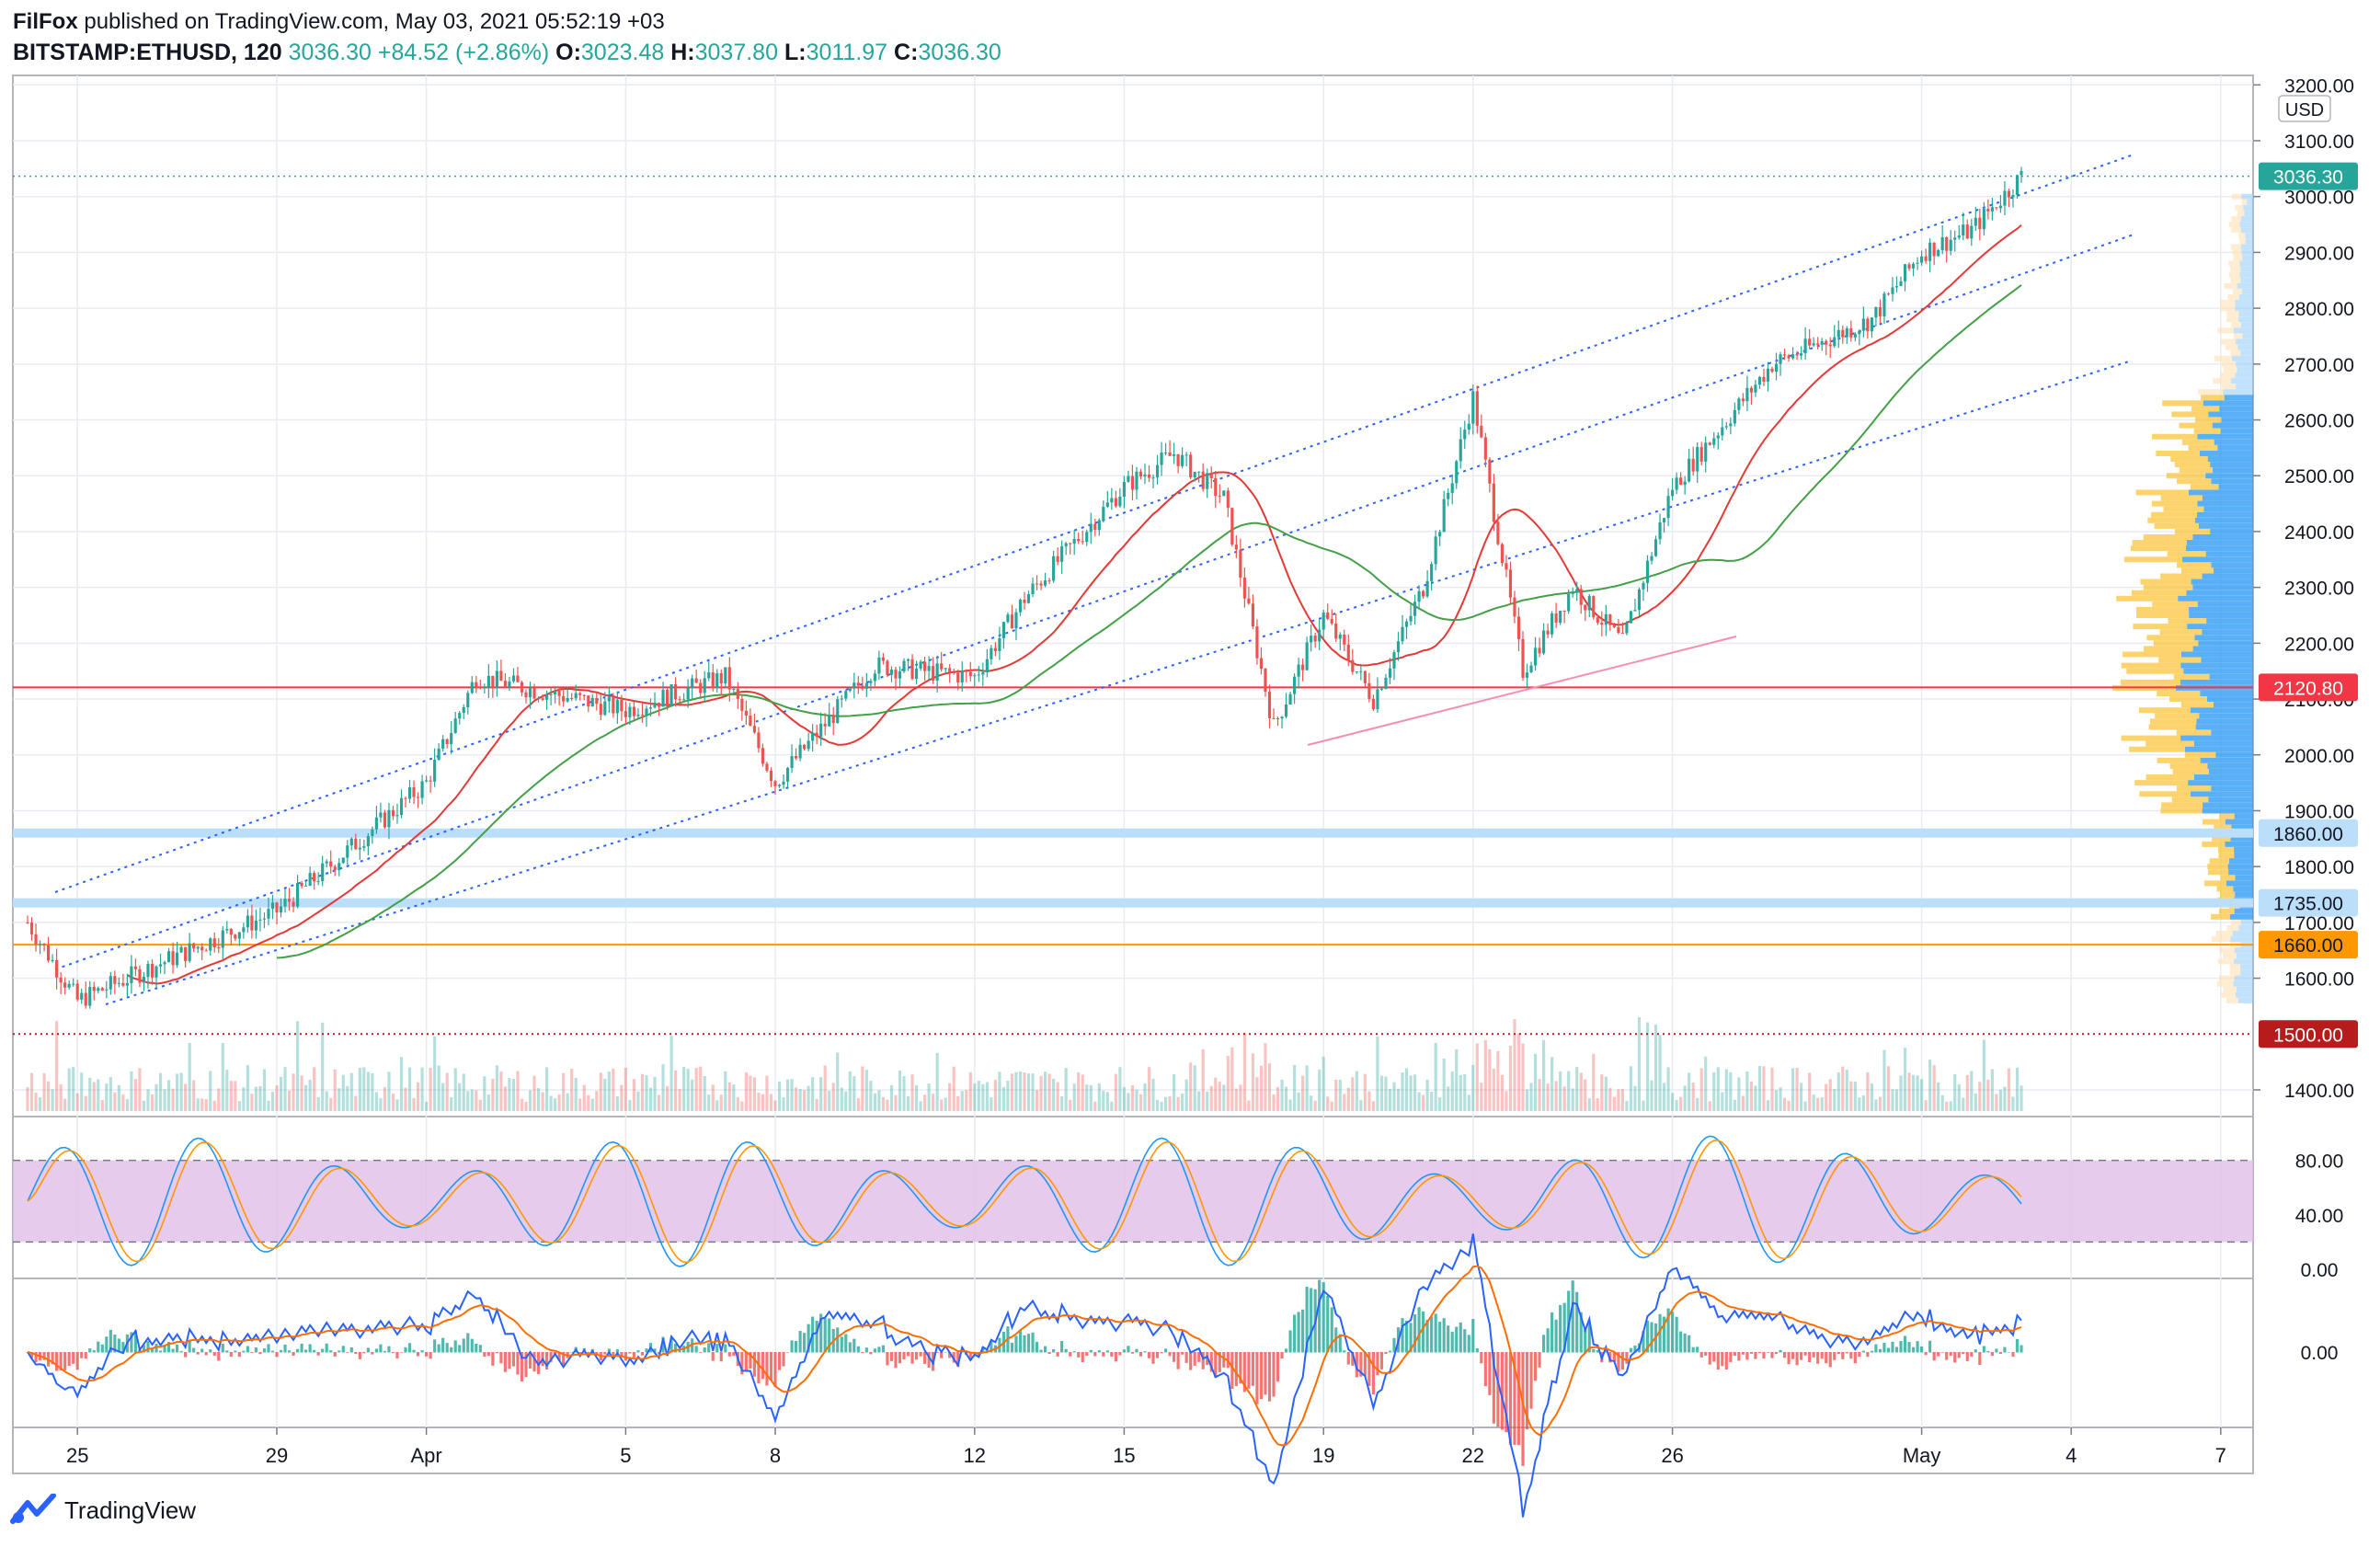 This screenshot has width=2380, height=1547. I want to click on symbol-label: BITSTAMP:ETHUSD, 120, so click(147, 52).